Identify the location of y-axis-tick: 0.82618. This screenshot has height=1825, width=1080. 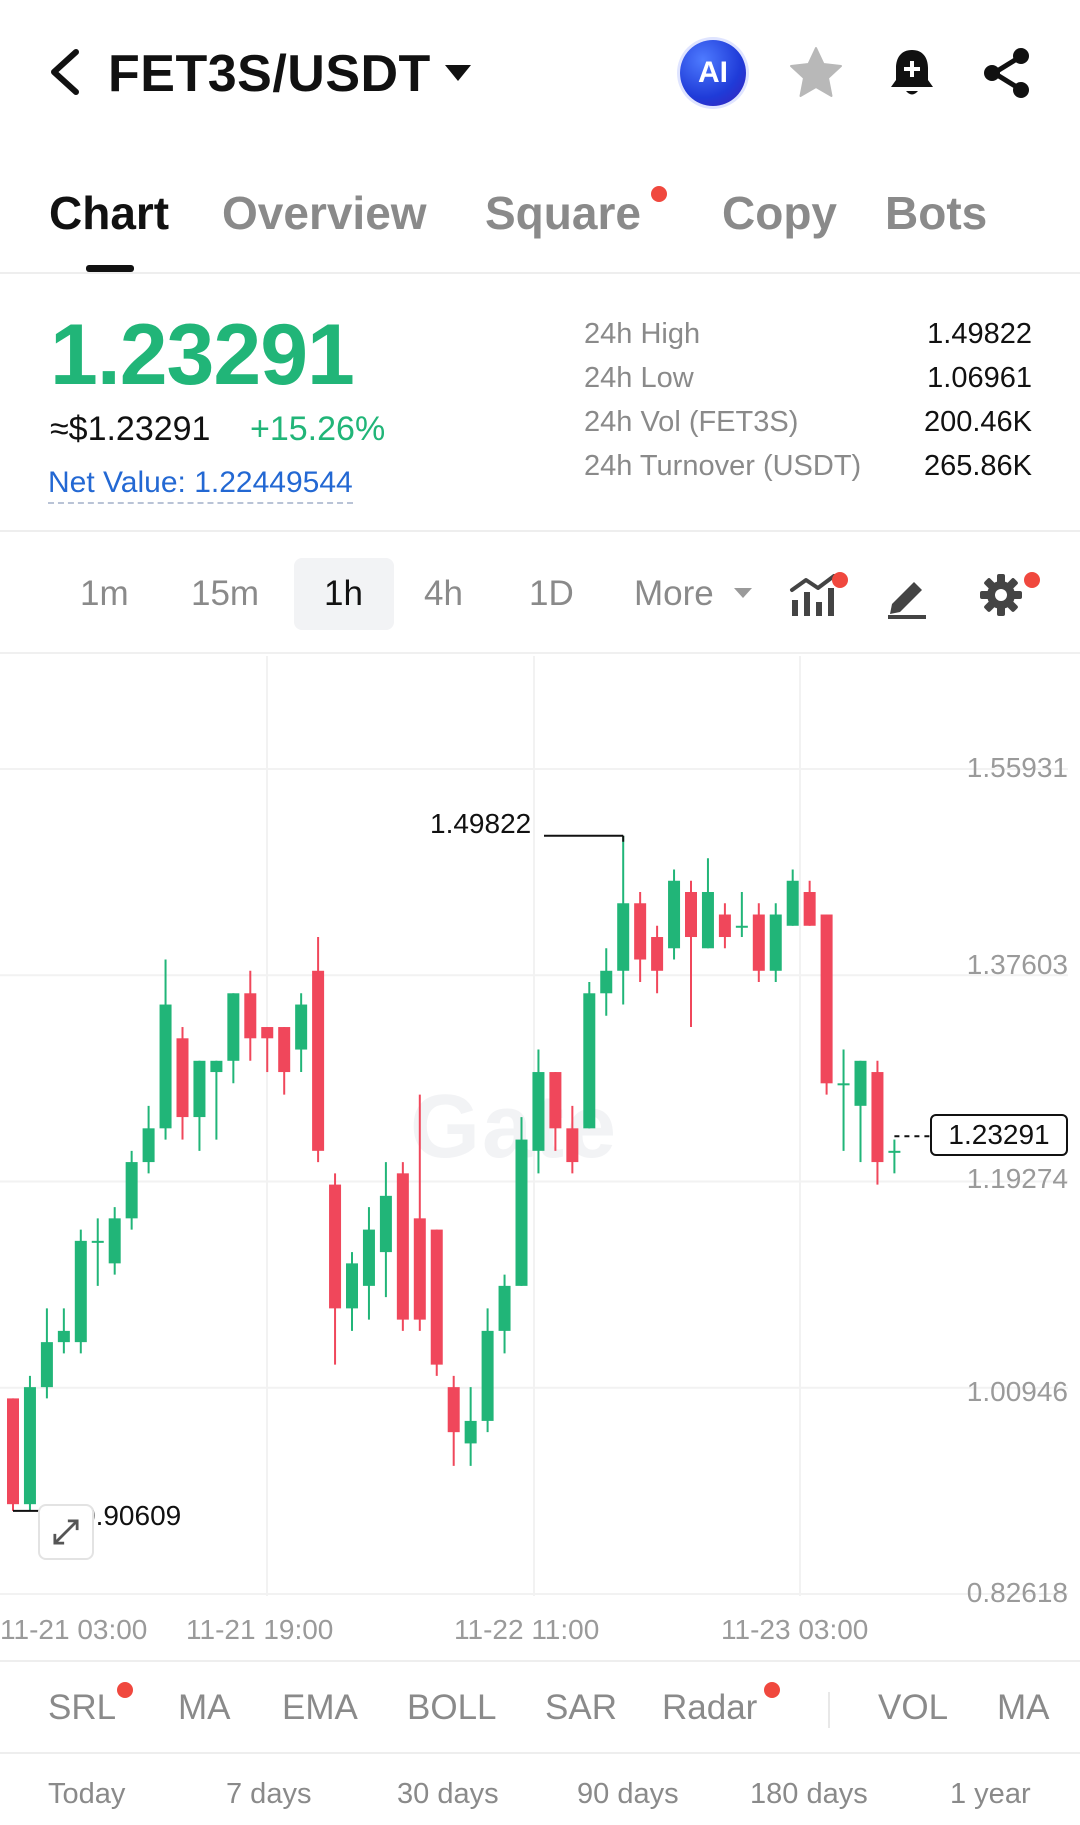
(1017, 1592).